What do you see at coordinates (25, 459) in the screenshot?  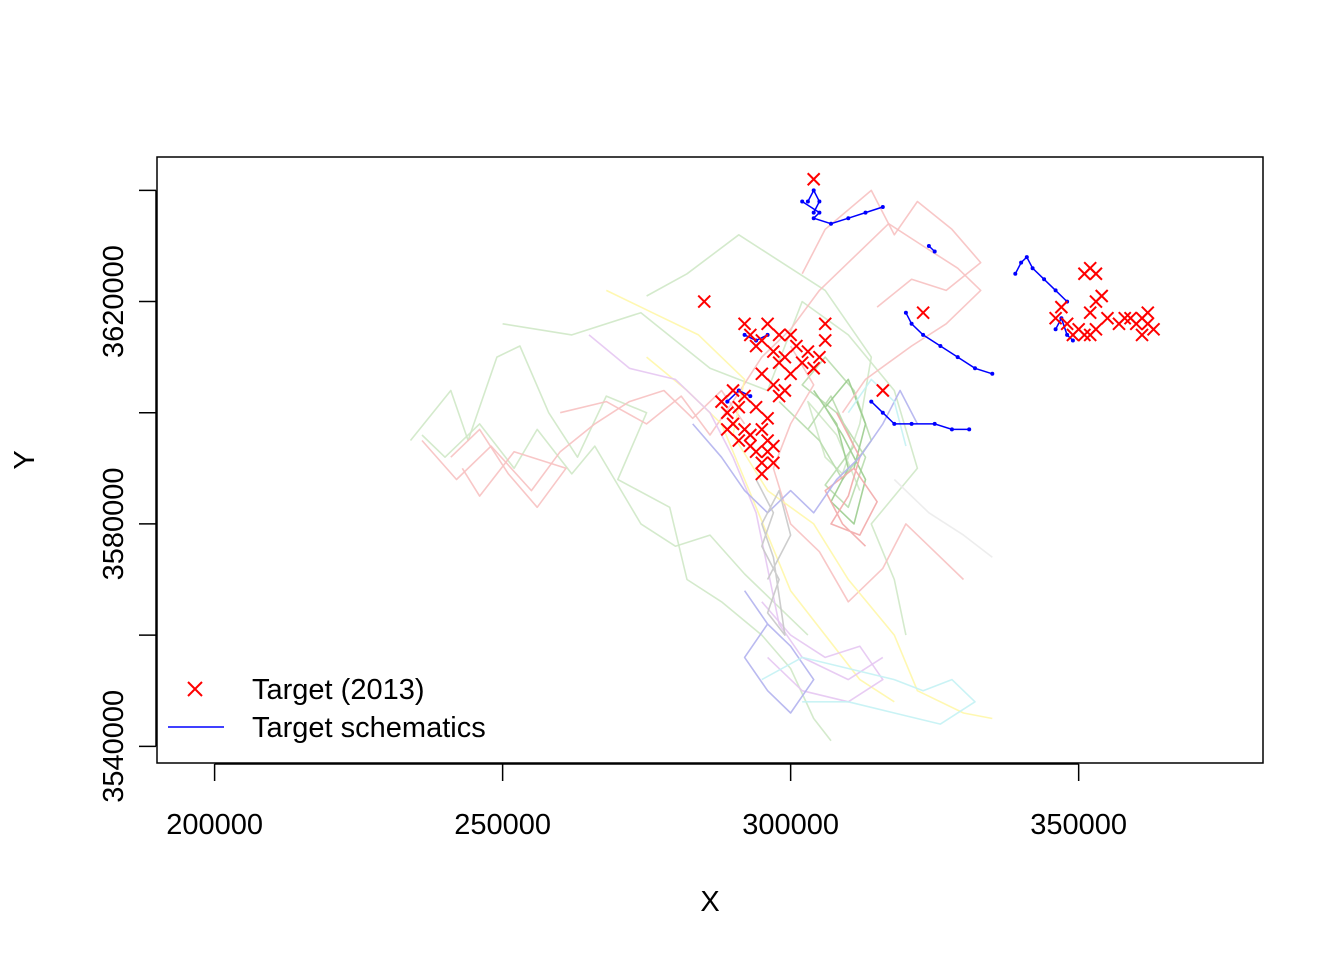 I see `y-axis-title: Y` at bounding box center [25, 459].